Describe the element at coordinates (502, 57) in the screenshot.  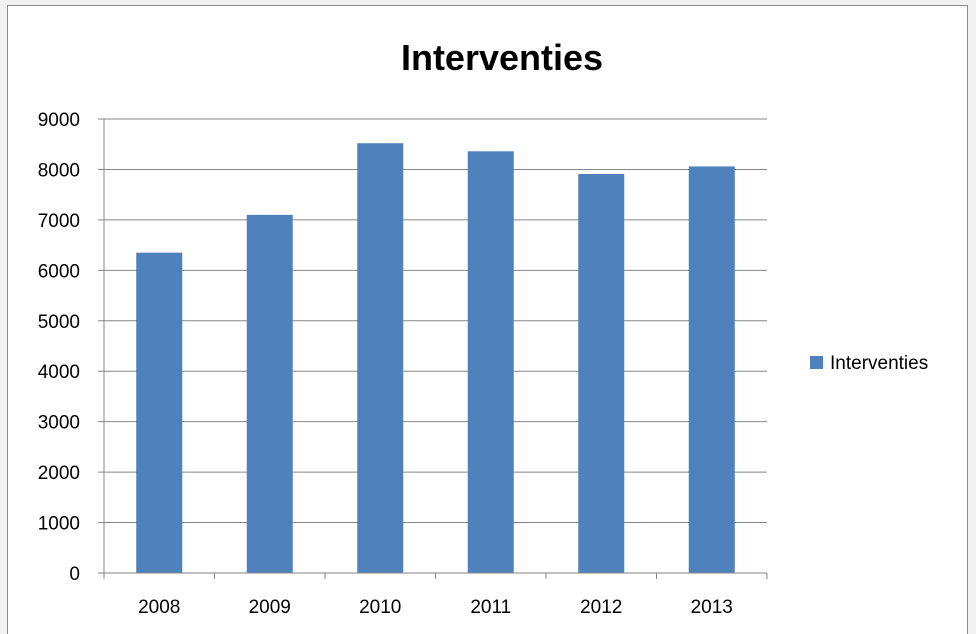
I see `chart-title: Interventies` at that location.